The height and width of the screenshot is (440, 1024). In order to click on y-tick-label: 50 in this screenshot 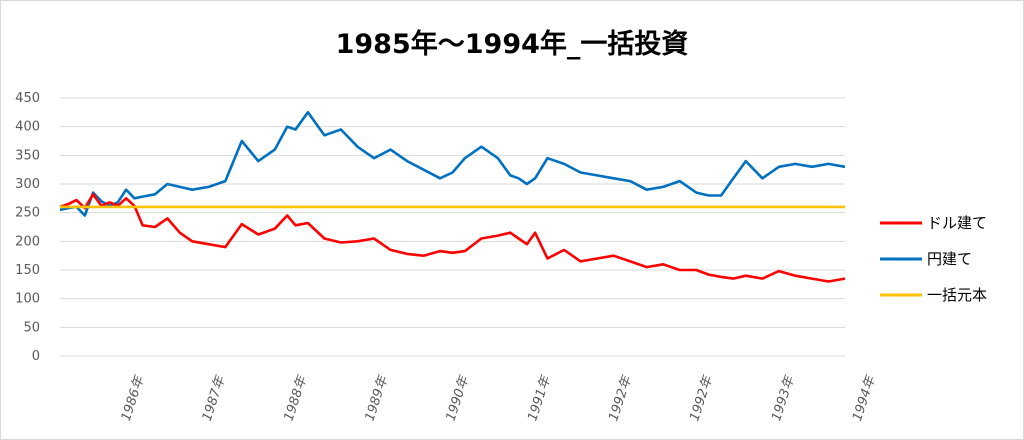, I will do `click(31, 327)`.